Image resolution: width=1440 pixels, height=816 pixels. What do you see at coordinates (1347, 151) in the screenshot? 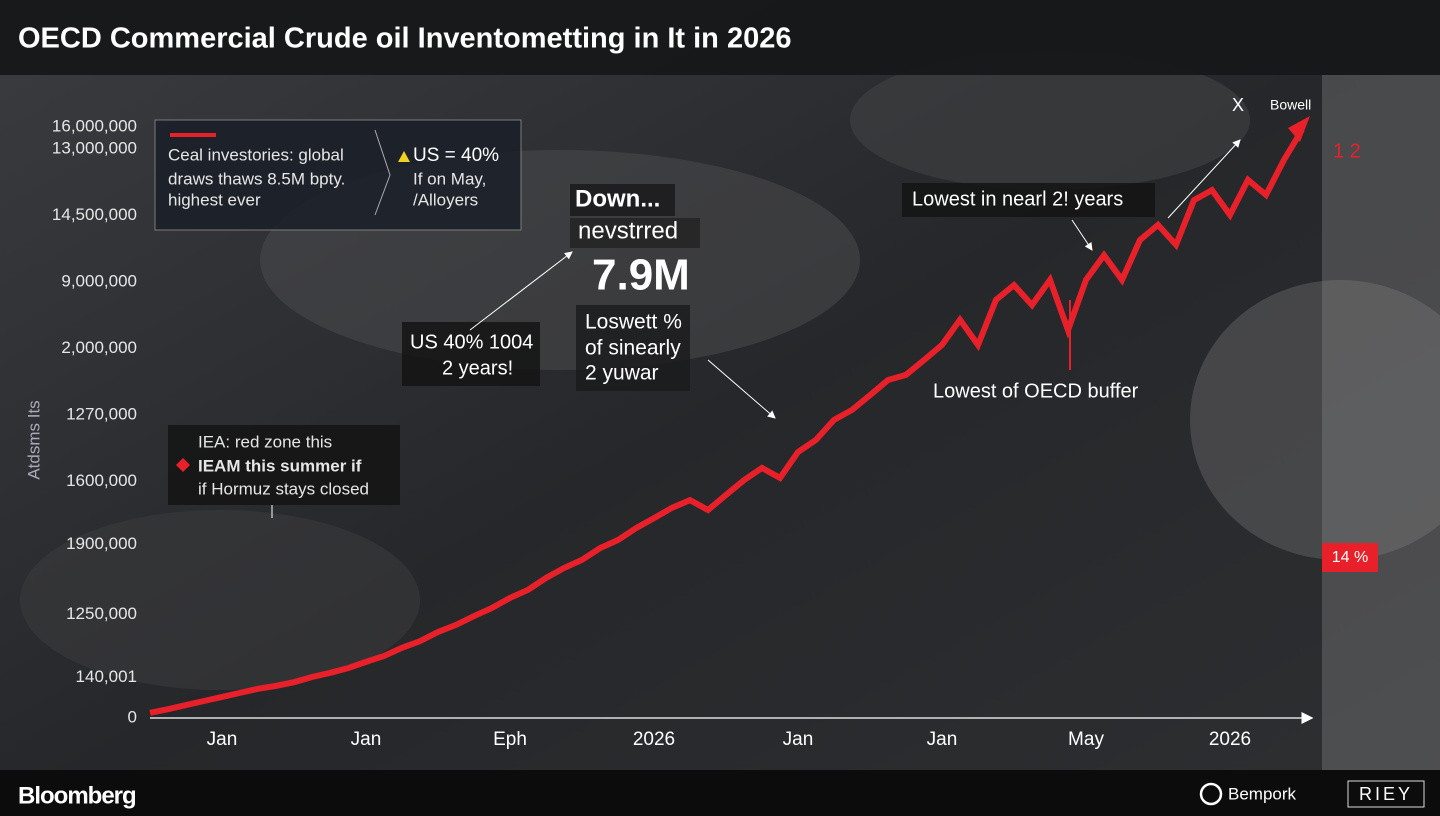
I see `annotation: 1 2` at bounding box center [1347, 151].